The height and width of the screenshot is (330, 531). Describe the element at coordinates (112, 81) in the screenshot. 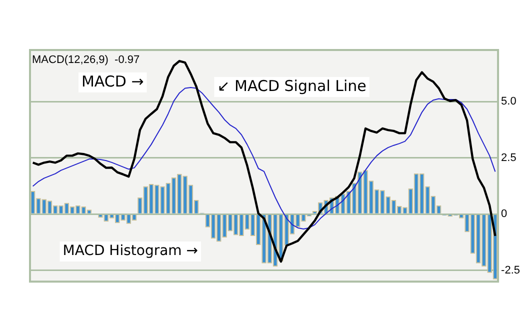

I see `annotation: MACD →` at that location.